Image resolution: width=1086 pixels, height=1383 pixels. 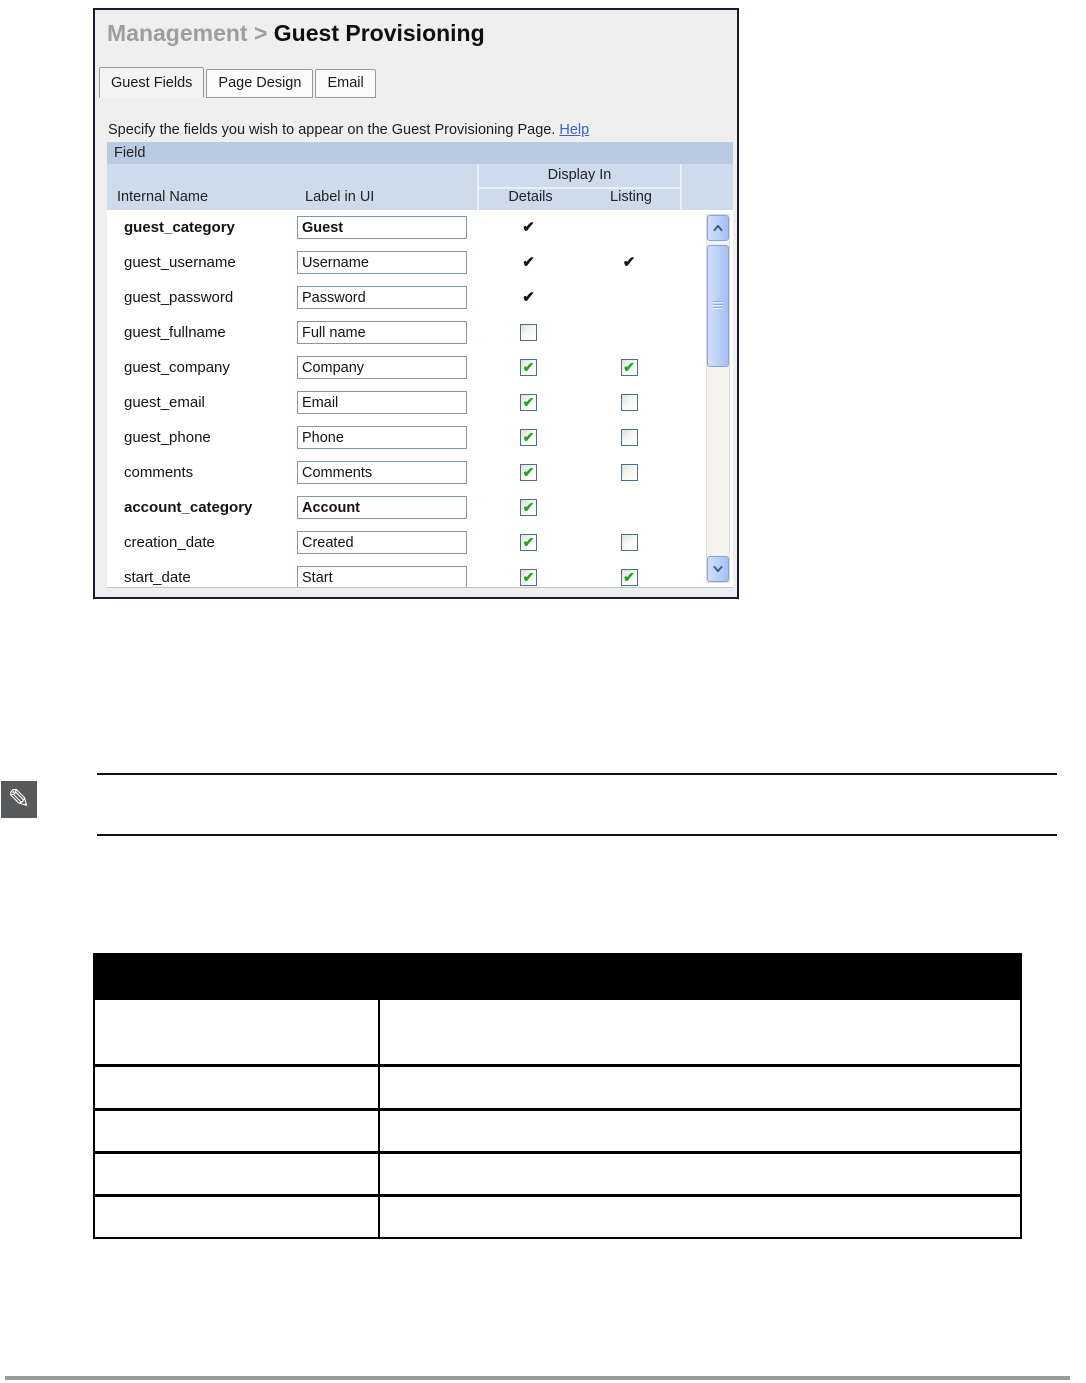 I want to click on breadcrumb: Management > Guest Provisioning, so click(x=296, y=33).